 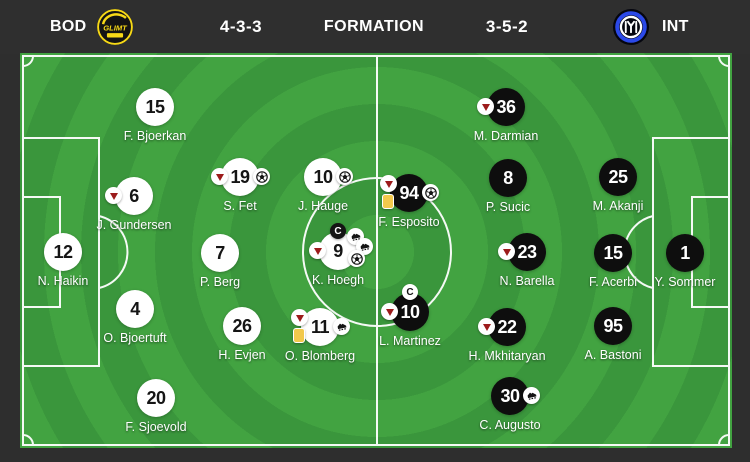 What do you see at coordinates (409, 222) in the screenshot?
I see `player-name: F. Esposito` at bounding box center [409, 222].